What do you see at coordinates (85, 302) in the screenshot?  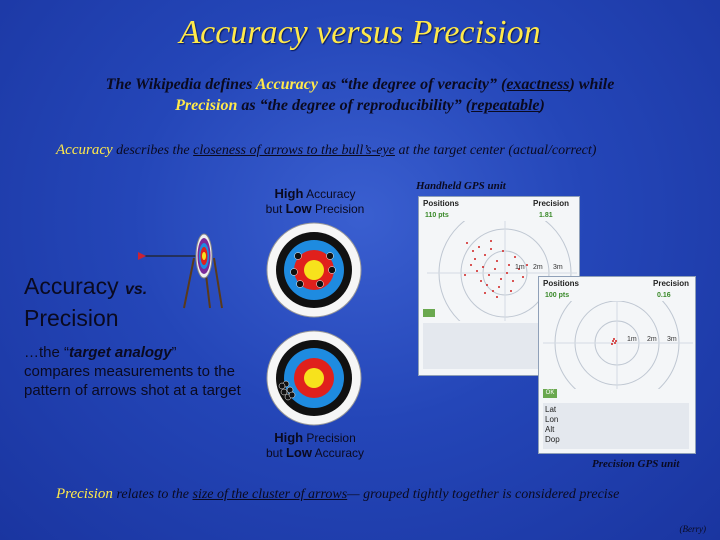 I see `accuracy-vs-precision-heading: Accuracy vs. Precision` at bounding box center [85, 302].